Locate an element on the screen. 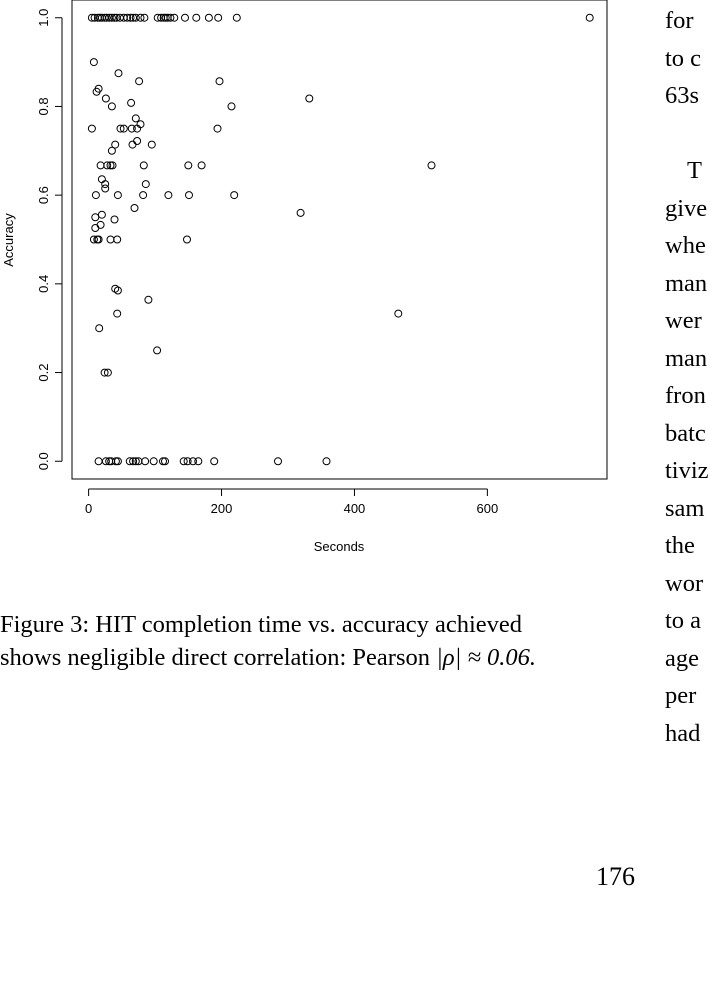  y-tick-label-0.4: 0.4 is located at coordinates (43, 284).